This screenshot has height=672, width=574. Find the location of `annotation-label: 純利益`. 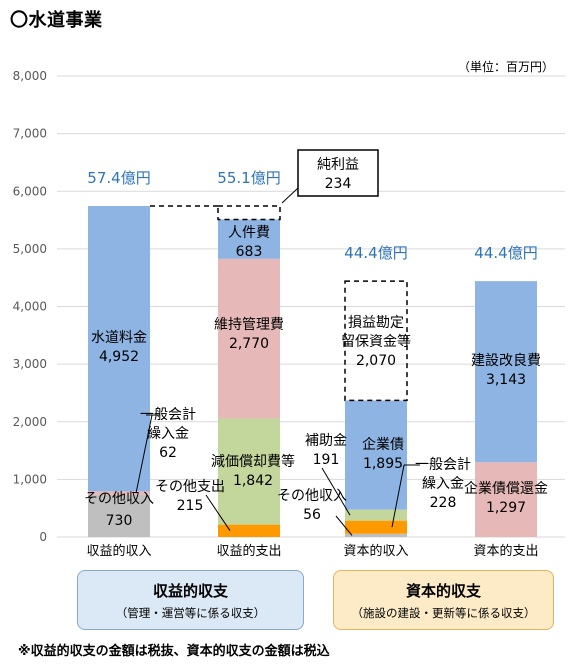

annotation-label: 純利益 is located at coordinates (338, 165).